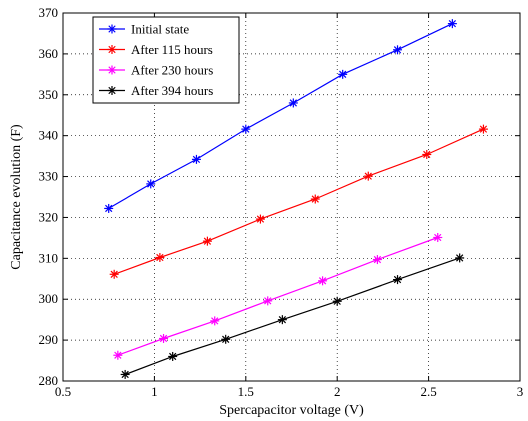 This screenshot has width=528, height=421. Describe the element at coordinates (172, 70) in the screenshot. I see `legend-label-after-230-hours: After 230 hours` at that location.